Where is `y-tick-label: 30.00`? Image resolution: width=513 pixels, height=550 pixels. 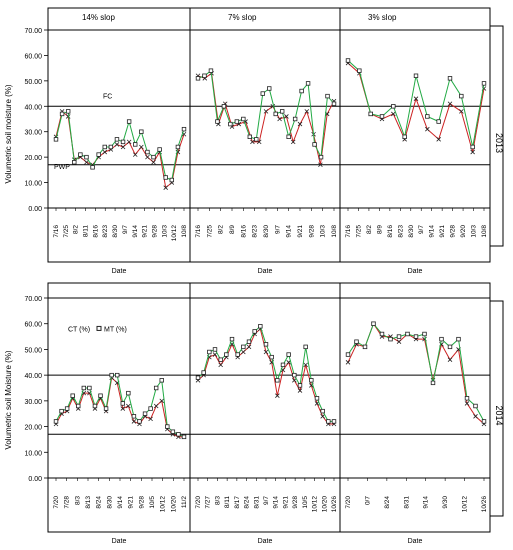
y-tick-label: 30.00 is located at coordinates (33, 402).